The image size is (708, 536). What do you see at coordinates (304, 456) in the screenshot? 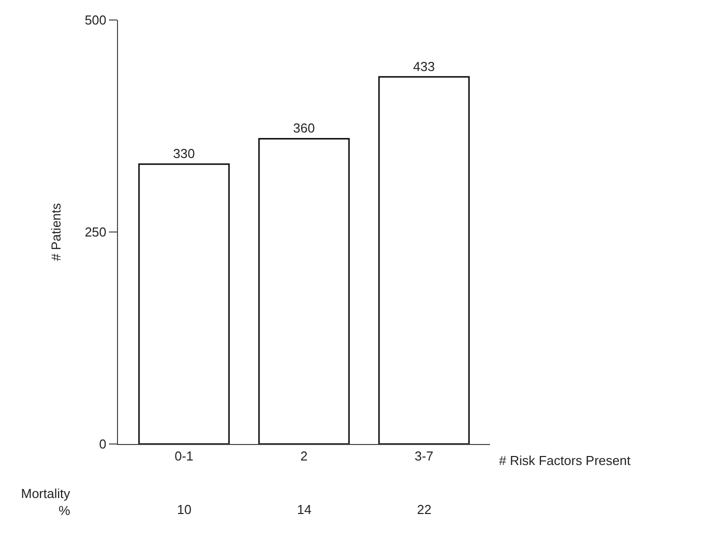
I see `x-tick-label: 2` at bounding box center [304, 456].